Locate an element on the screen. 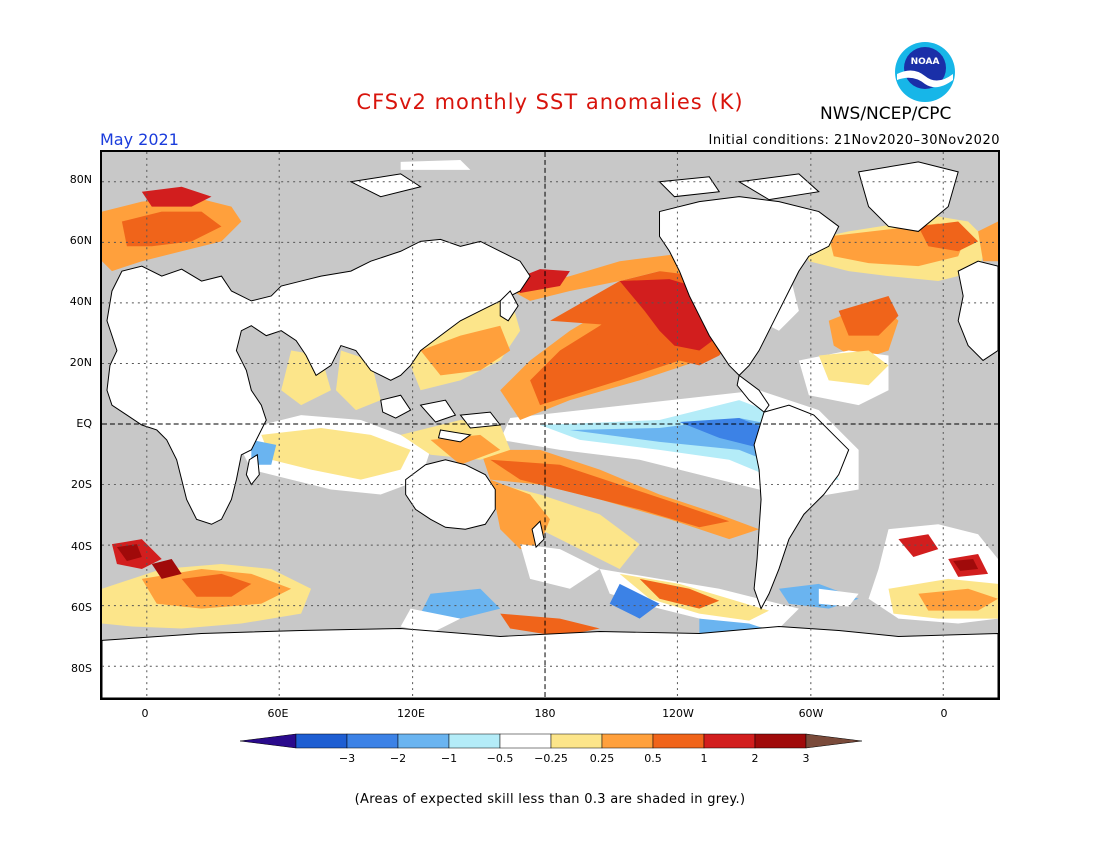 The width and height of the screenshot is (1100, 850). lat-label: 40N is located at coordinates (80, 301).